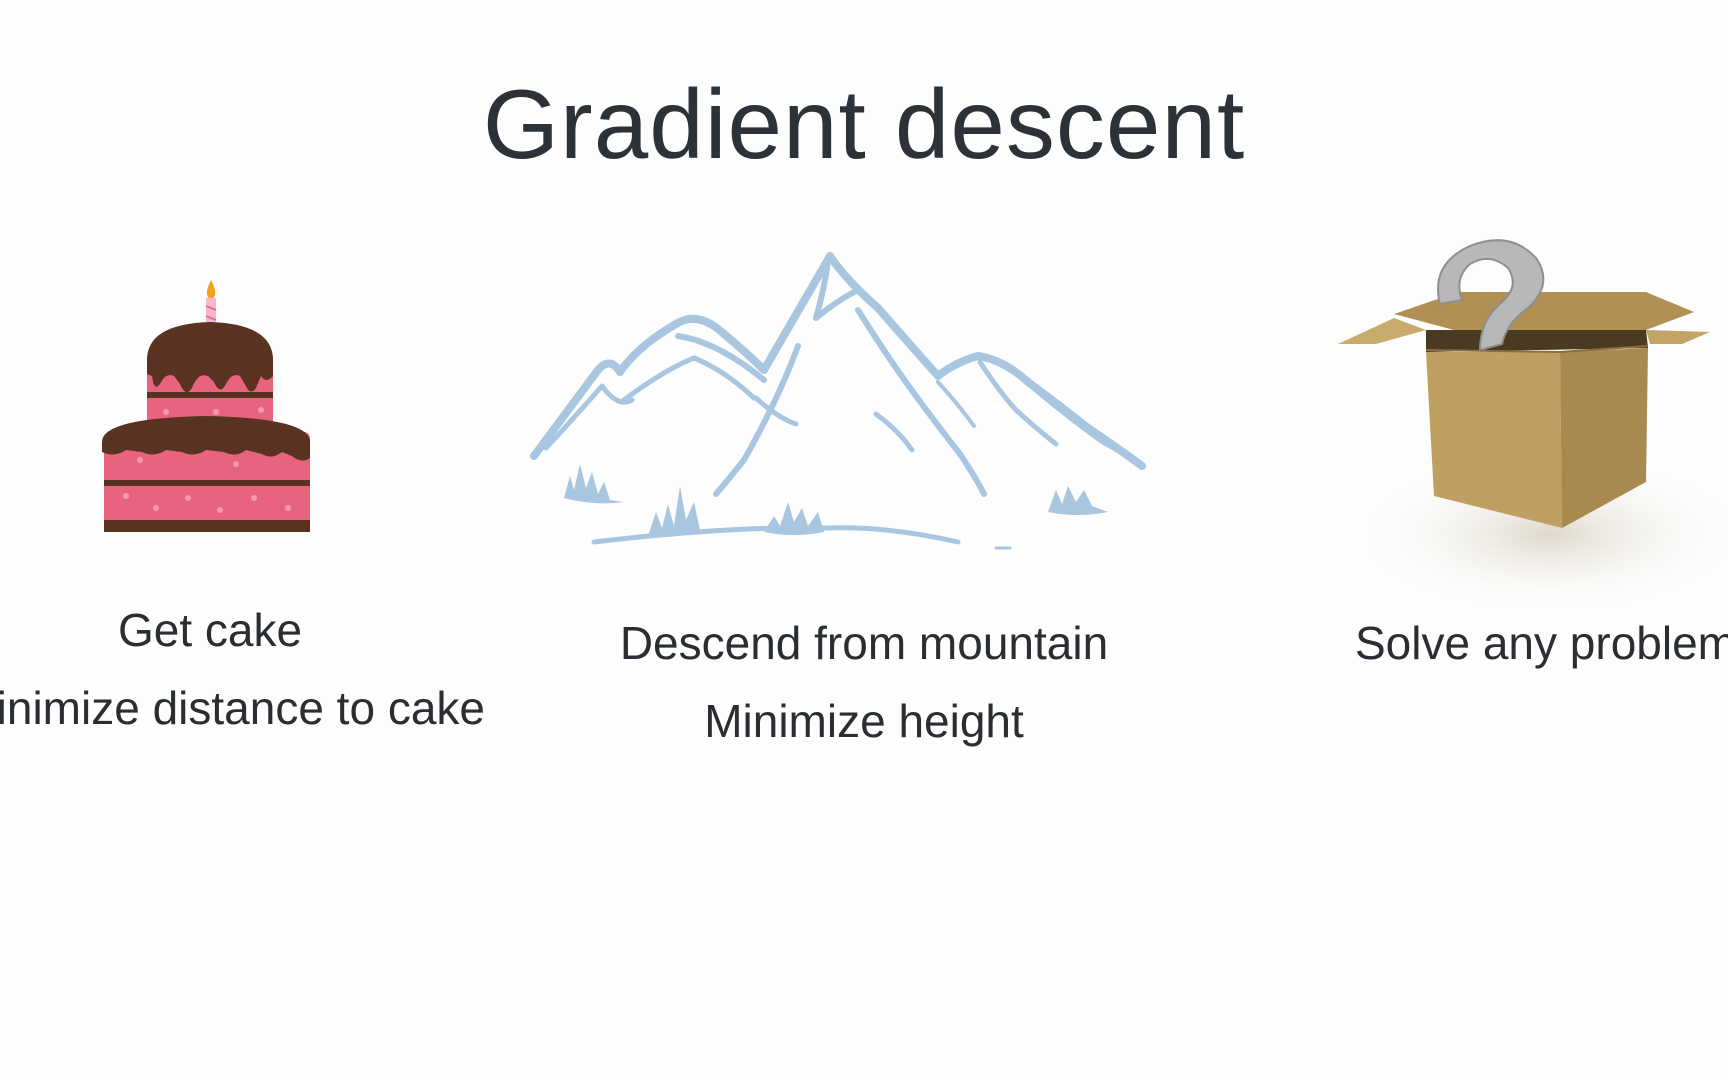 This screenshot has height=1080, width=1728. What do you see at coordinates (210, 630) in the screenshot?
I see `caption-cake-line1: Get cake` at bounding box center [210, 630].